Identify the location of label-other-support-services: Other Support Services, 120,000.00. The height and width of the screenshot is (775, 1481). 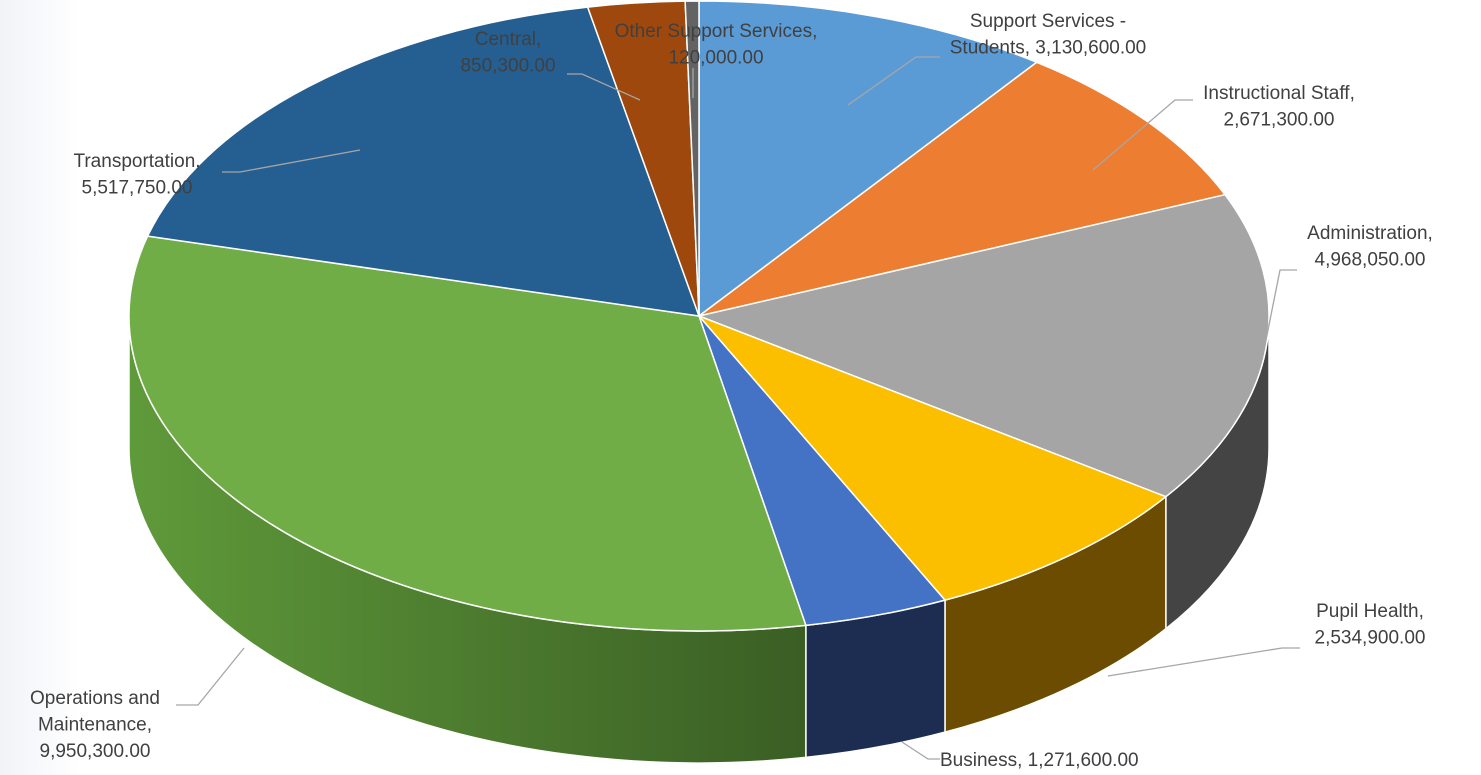
(716, 45).